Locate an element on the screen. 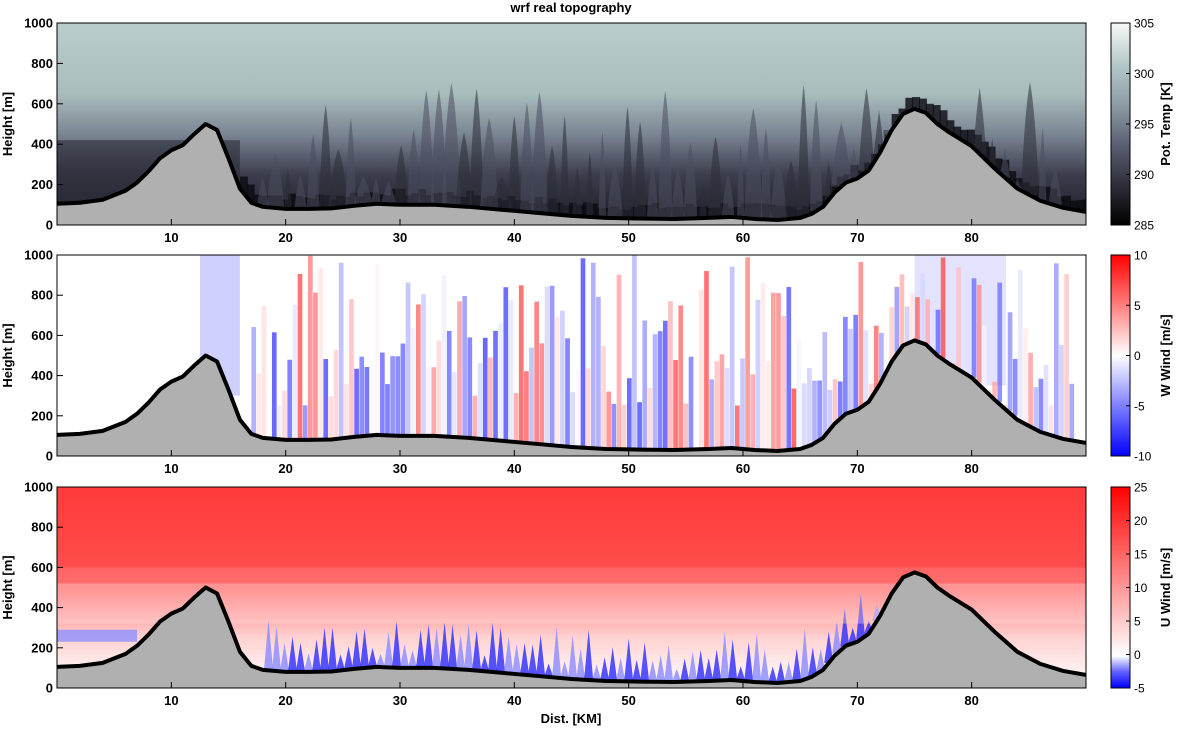 The height and width of the screenshot is (729, 1177). colorbar-tick-label: 5 is located at coordinates (1137, 622).